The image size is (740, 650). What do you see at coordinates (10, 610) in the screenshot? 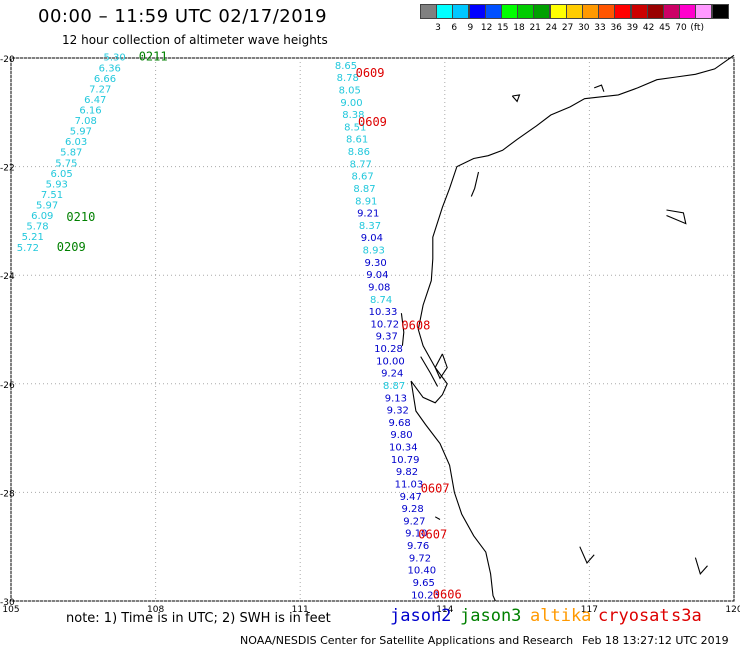
I see `lon-tick-label: 105` at bounding box center [10, 610].